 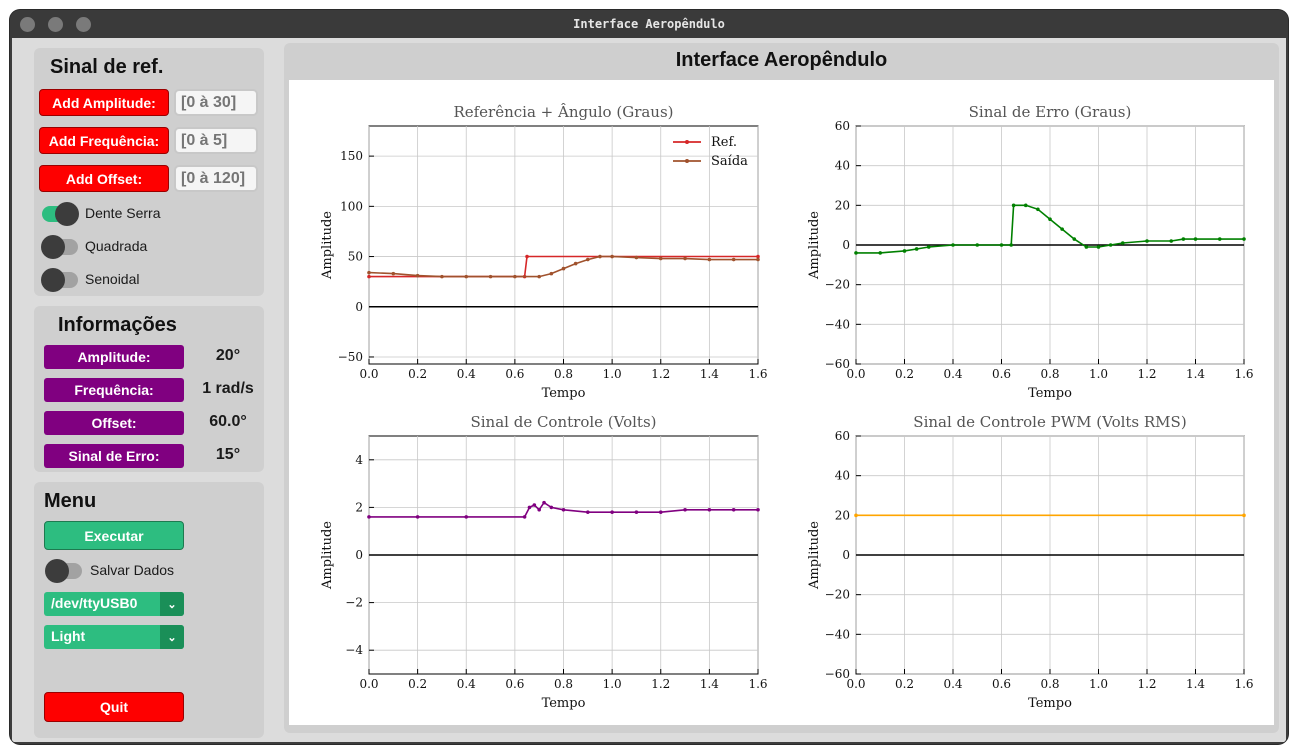 What do you see at coordinates (1050, 393) in the screenshot?
I see `chart-xlabel: Tempo` at bounding box center [1050, 393].